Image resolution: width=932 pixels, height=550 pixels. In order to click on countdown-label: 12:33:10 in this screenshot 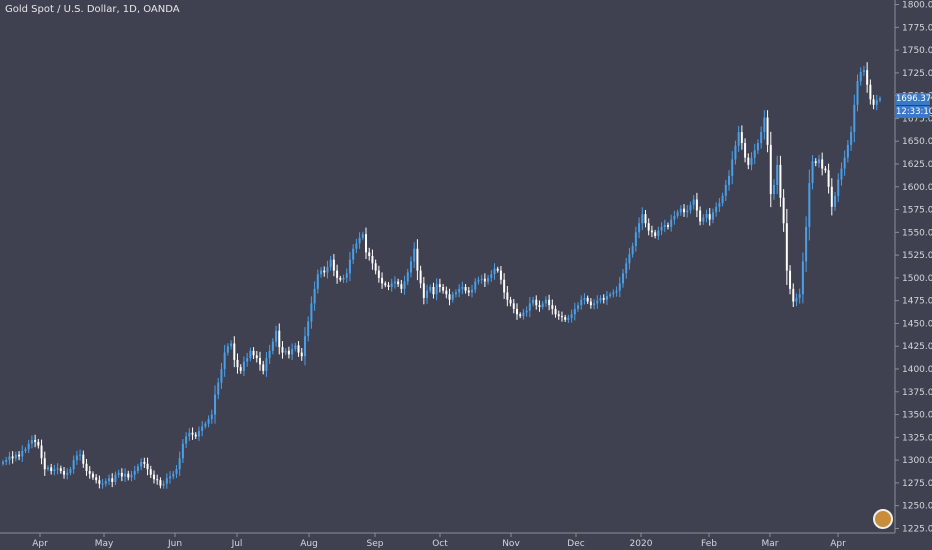, I will do `click(914, 111)`.